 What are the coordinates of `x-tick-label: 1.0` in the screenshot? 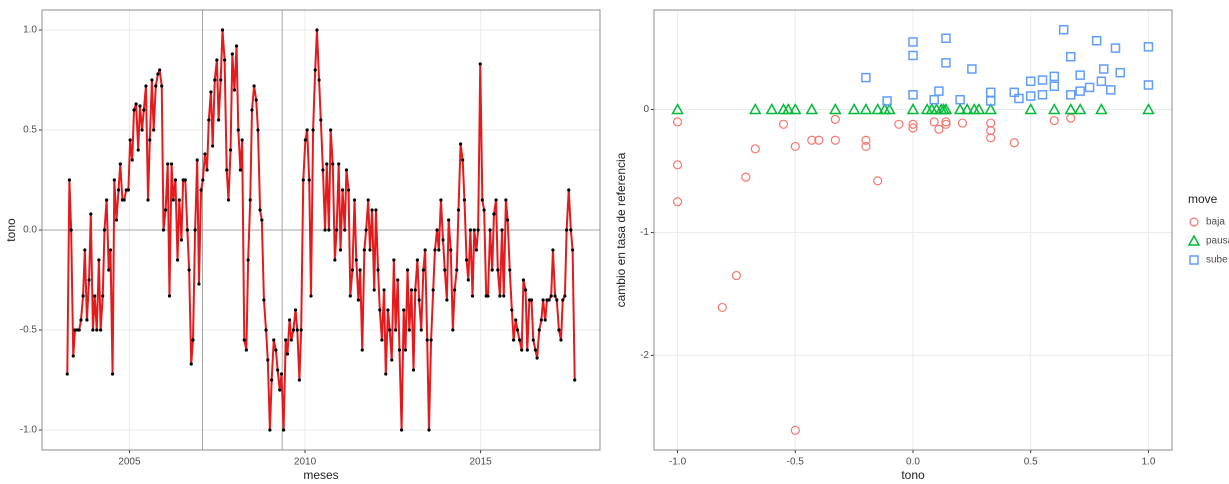 It's located at (1149, 462).